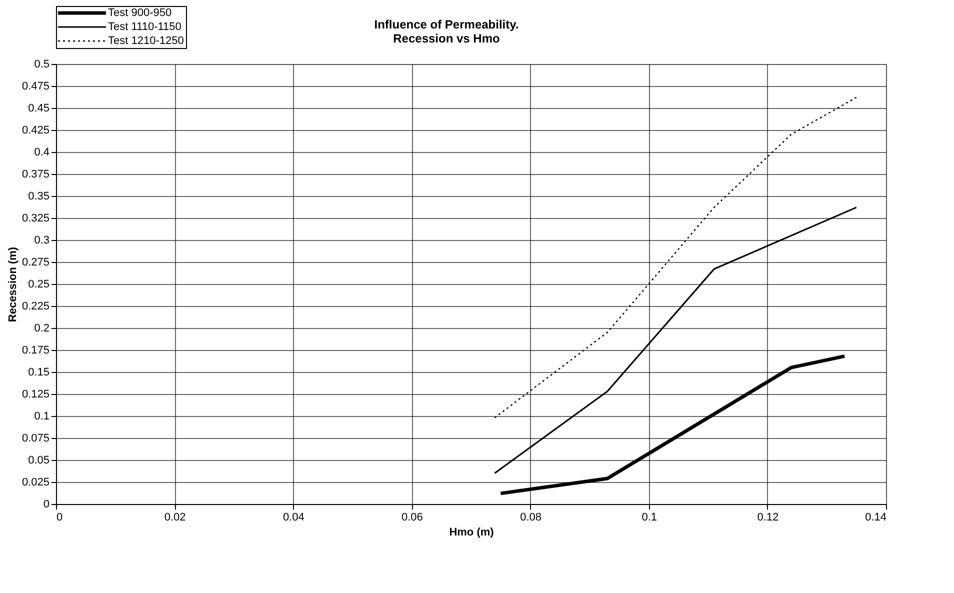  I want to click on y-tick-label: 0.075, so click(36, 438).